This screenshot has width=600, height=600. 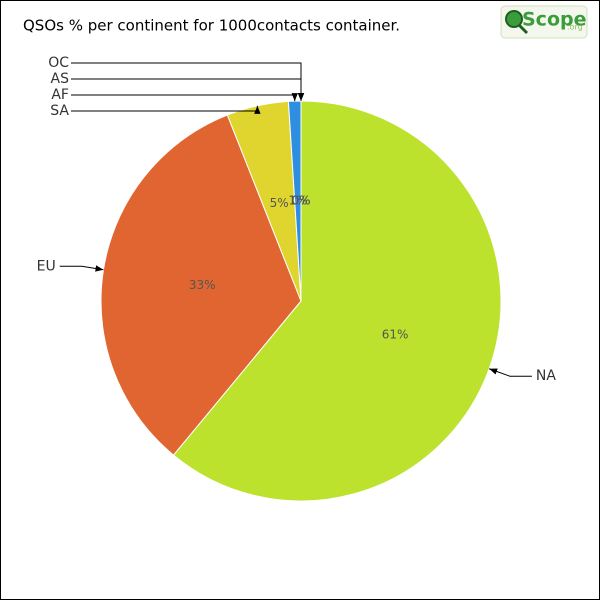 I want to click on slice-value-label: 61%, so click(x=395, y=334).